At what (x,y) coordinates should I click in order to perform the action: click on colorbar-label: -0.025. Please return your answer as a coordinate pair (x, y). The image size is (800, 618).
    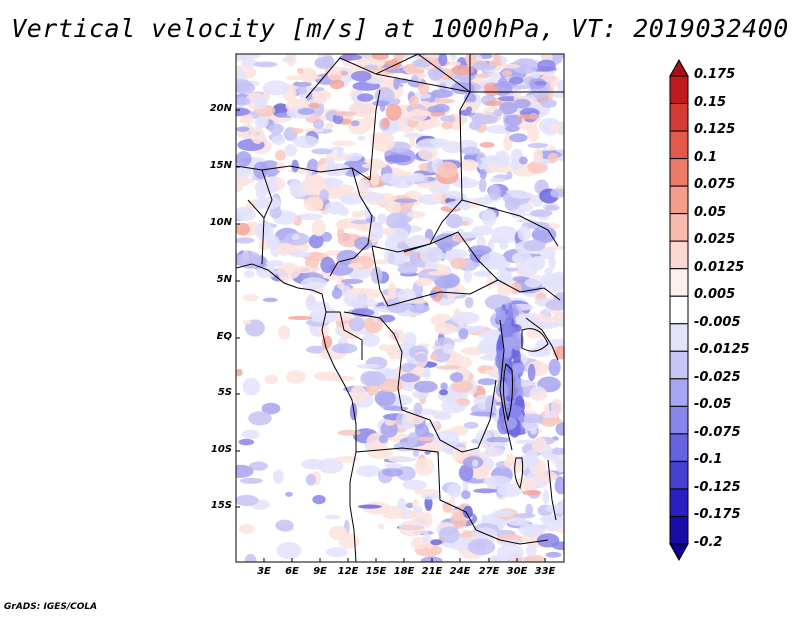
    Looking at the image, I should click on (717, 377).